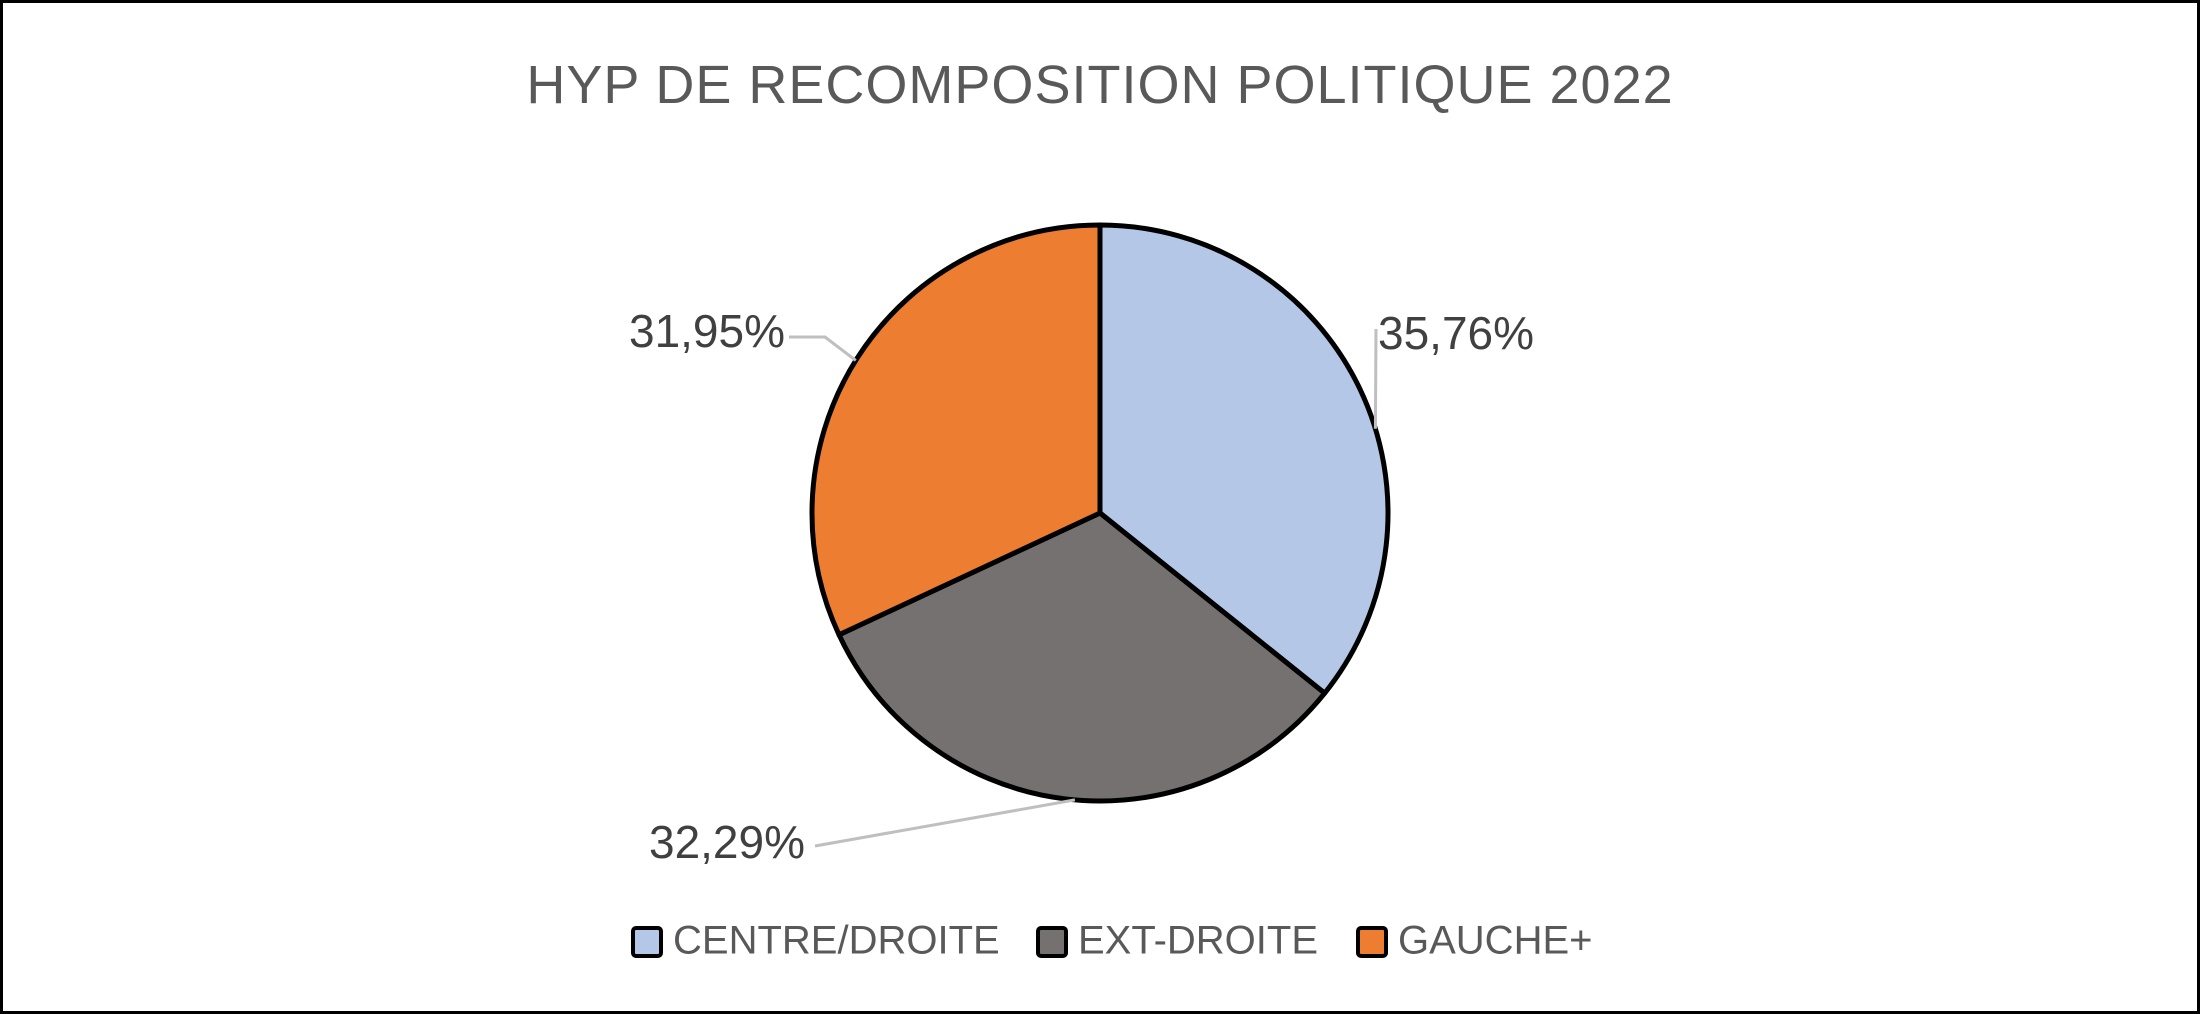  What do you see at coordinates (1198, 941) in the screenshot?
I see `legend-label-ext-droite: EXT-DROITE` at bounding box center [1198, 941].